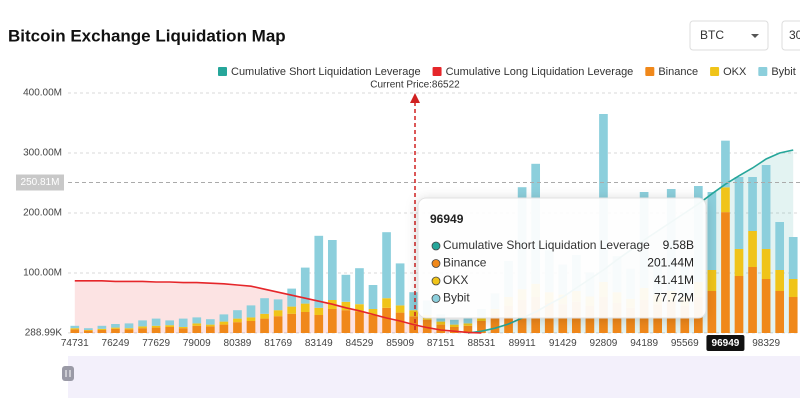 The image size is (800, 420). Describe the element at coordinates (40, 182) in the screenshot. I see `crosshair-label-box` at that location.